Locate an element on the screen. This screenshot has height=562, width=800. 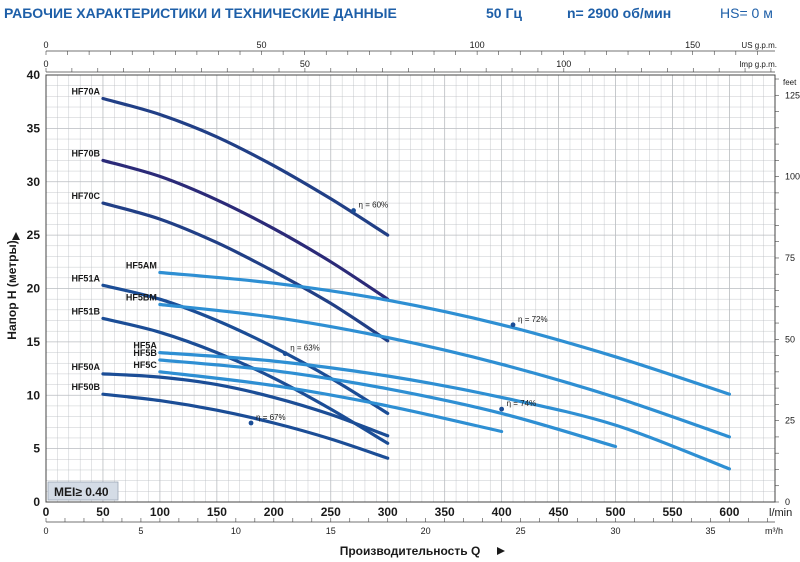
feet-tick-label: 0 is located at coordinates (787, 502).